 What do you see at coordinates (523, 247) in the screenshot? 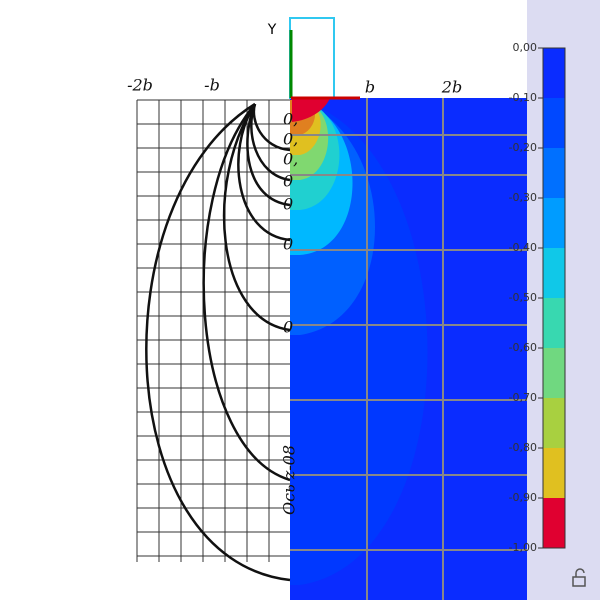
I see `tick-label: -0,40` at bounding box center [523, 247].